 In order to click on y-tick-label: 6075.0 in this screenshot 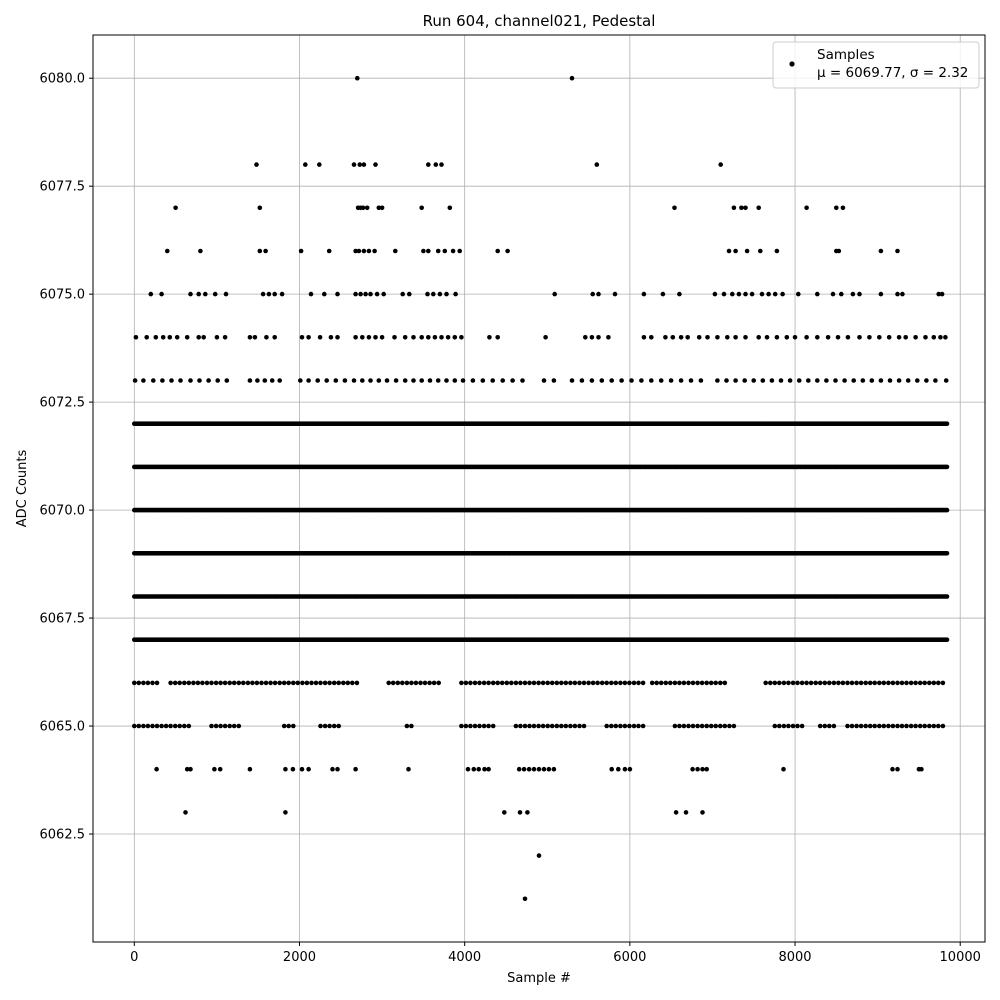, I will do `click(63, 295)`.